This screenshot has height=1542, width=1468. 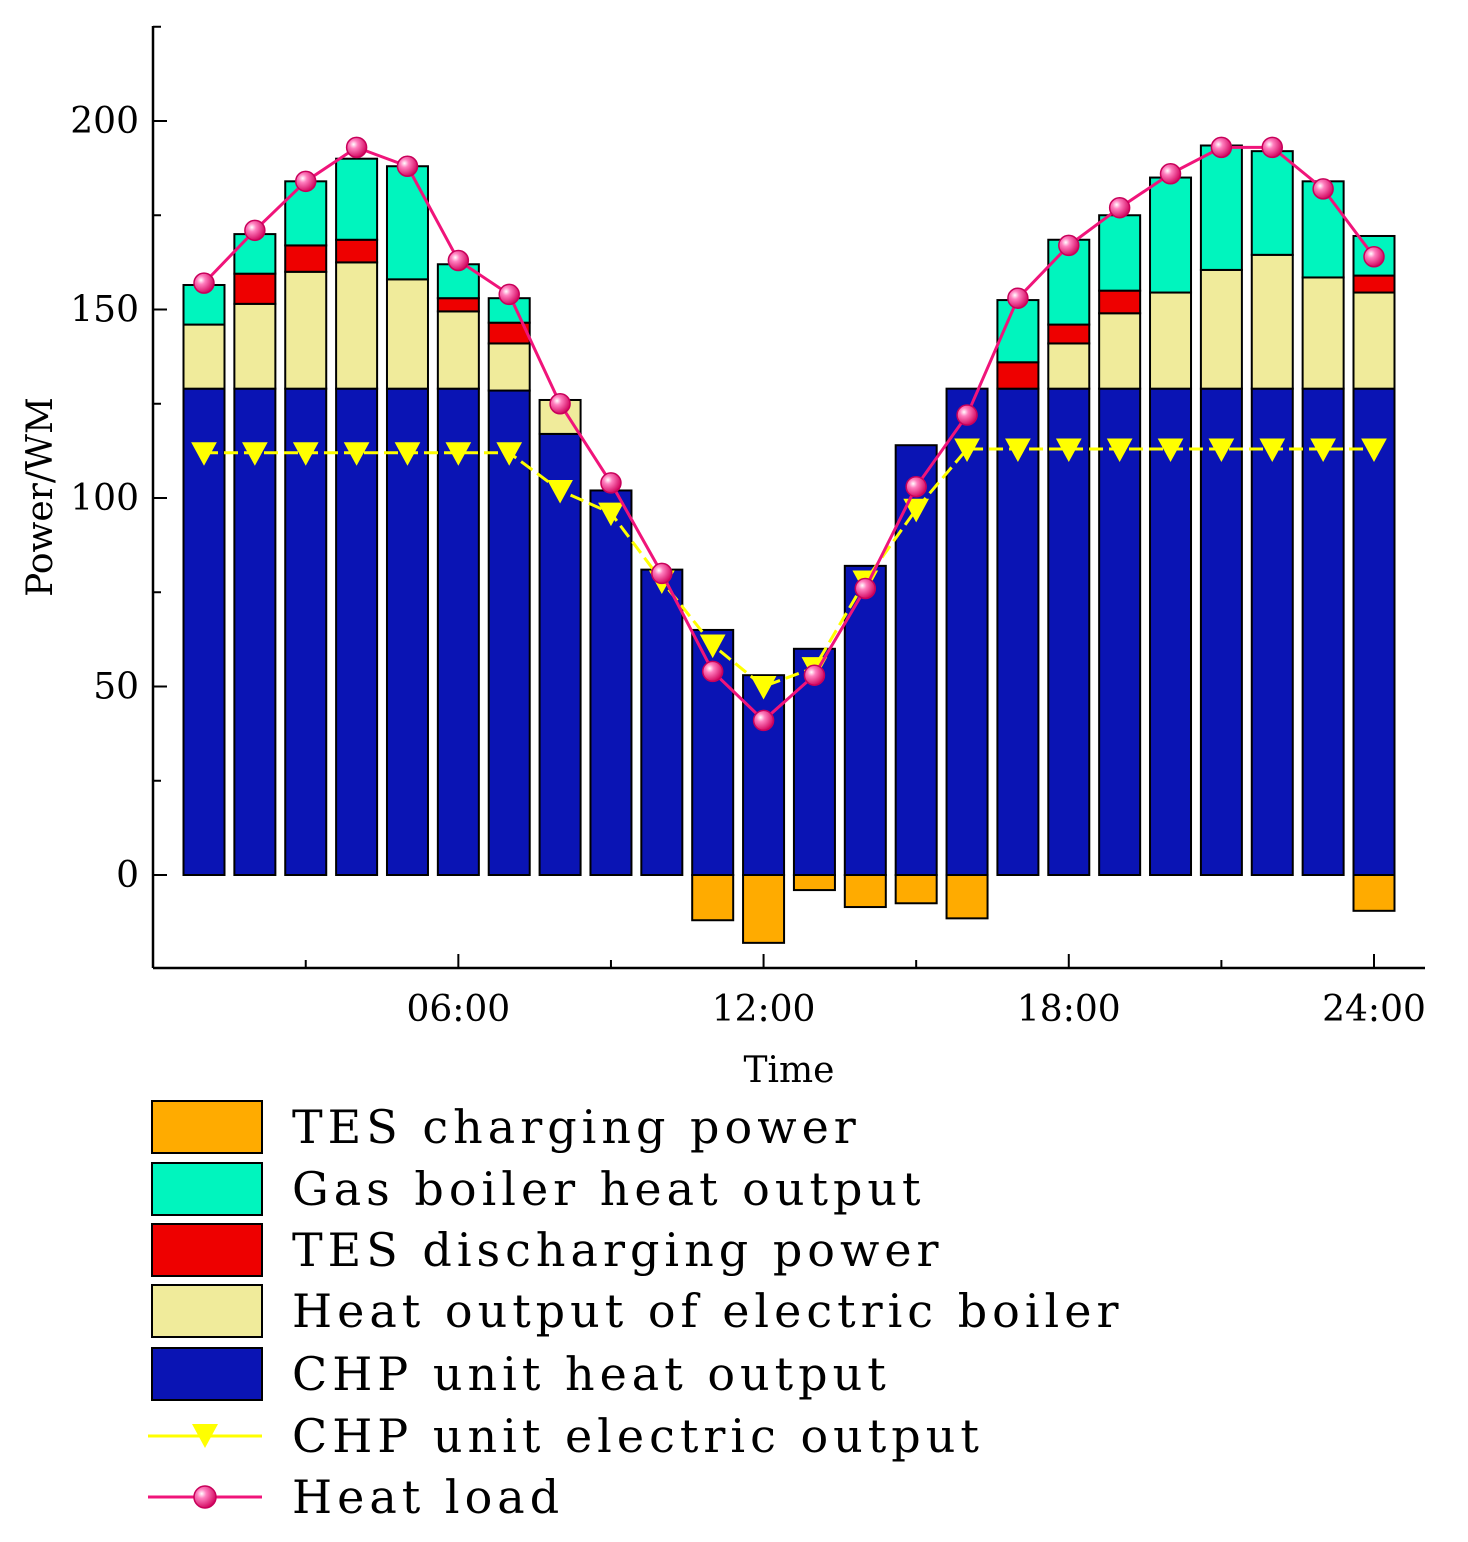 What do you see at coordinates (1323, 450) in the screenshot?
I see `marker-chp_elec-h23` at bounding box center [1323, 450].